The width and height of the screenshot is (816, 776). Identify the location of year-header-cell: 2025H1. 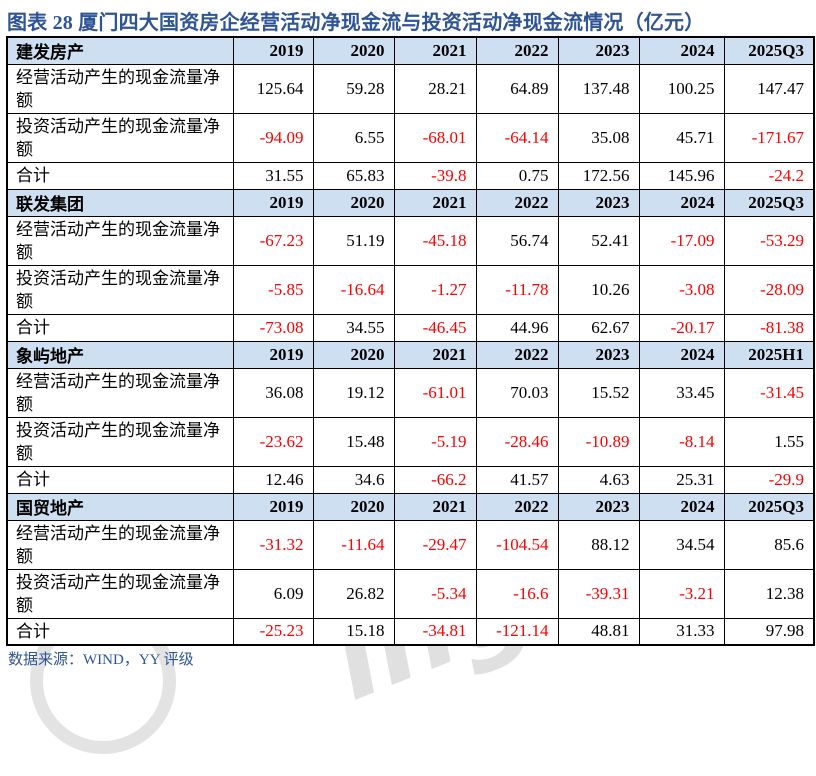
(769, 354).